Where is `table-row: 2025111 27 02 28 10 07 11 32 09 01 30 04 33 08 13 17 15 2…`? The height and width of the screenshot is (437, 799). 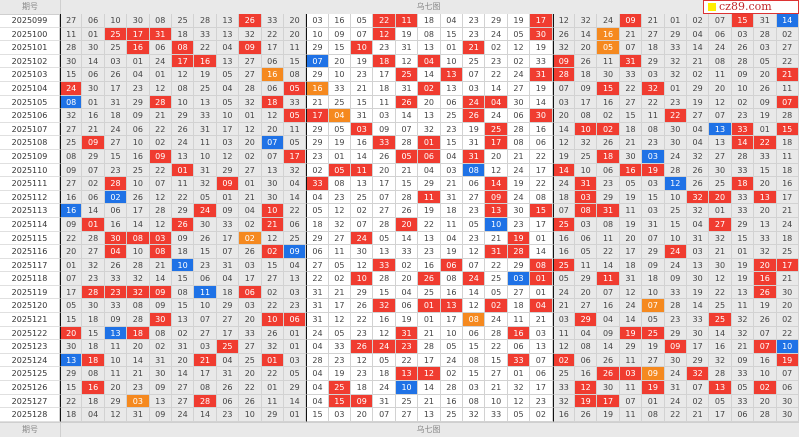 table-row: 2025111 27 02 28 10 07 11 32 09 01 30 04 33 08 13 17 15 2… is located at coordinates (399, 184).